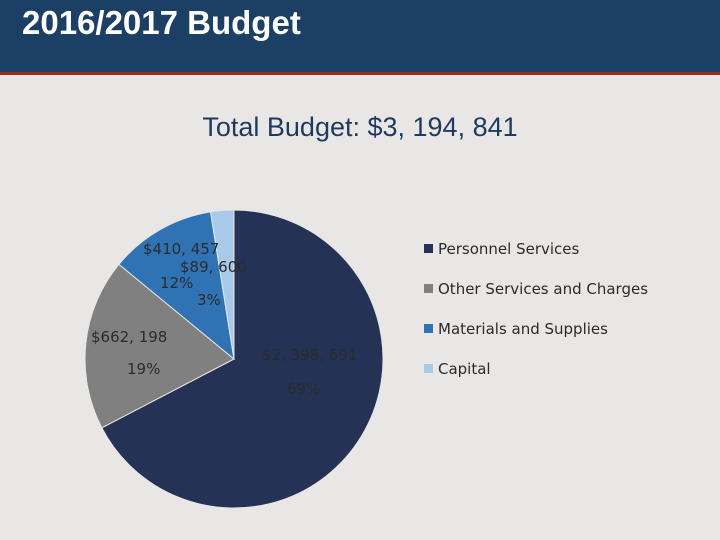 The width and height of the screenshot is (720, 540). I want to click on percent-label-materials: 12%, so click(176, 283).